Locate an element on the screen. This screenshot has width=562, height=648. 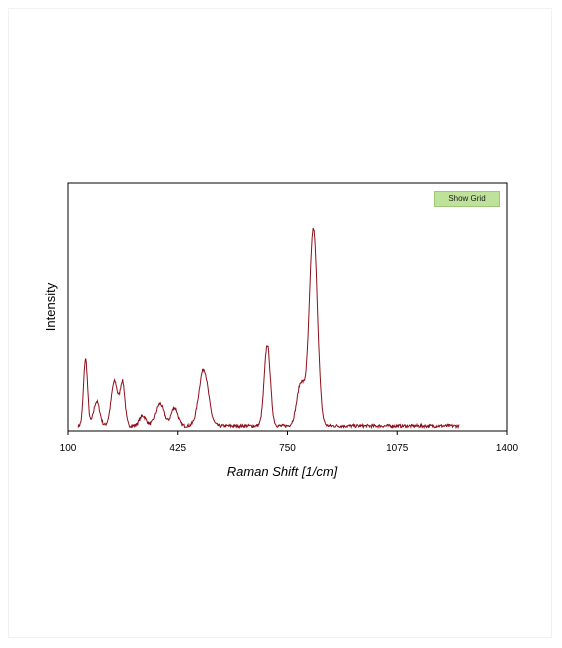
y-axis-title: Intensity is located at coordinates (50, 306).